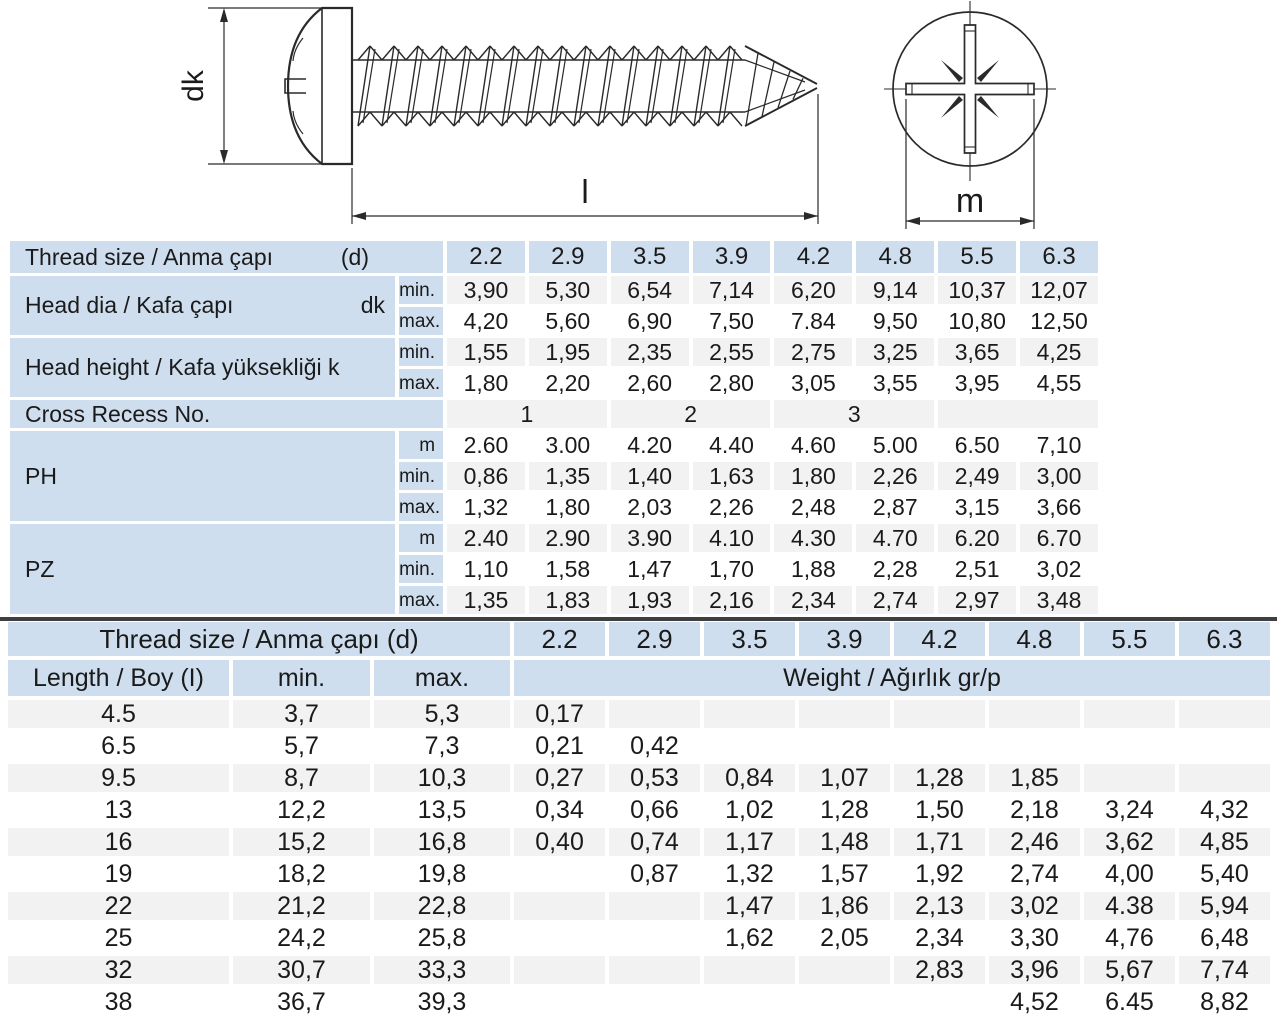  What do you see at coordinates (303, 680) in the screenshot?
I see `t2-col-min: min.` at bounding box center [303, 680].